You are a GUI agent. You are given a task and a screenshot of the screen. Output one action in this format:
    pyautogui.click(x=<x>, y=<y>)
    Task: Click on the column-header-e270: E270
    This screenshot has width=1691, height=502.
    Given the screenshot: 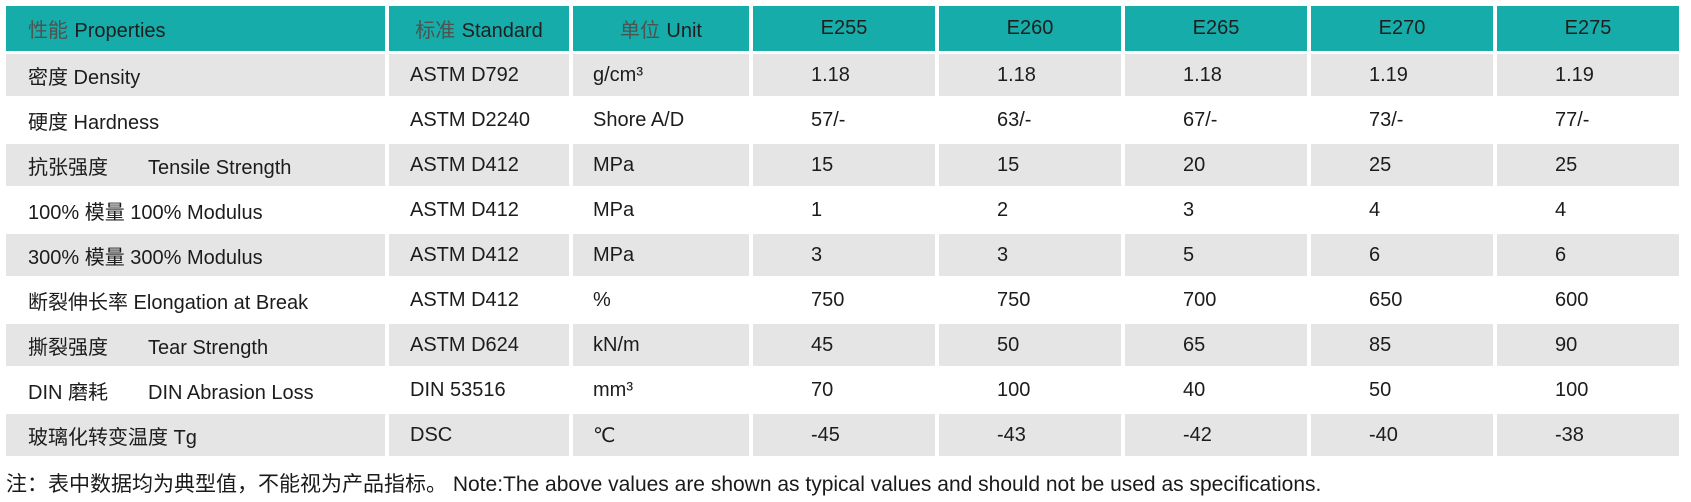 What is the action you would take?
    pyautogui.click(x=1402, y=28)
    